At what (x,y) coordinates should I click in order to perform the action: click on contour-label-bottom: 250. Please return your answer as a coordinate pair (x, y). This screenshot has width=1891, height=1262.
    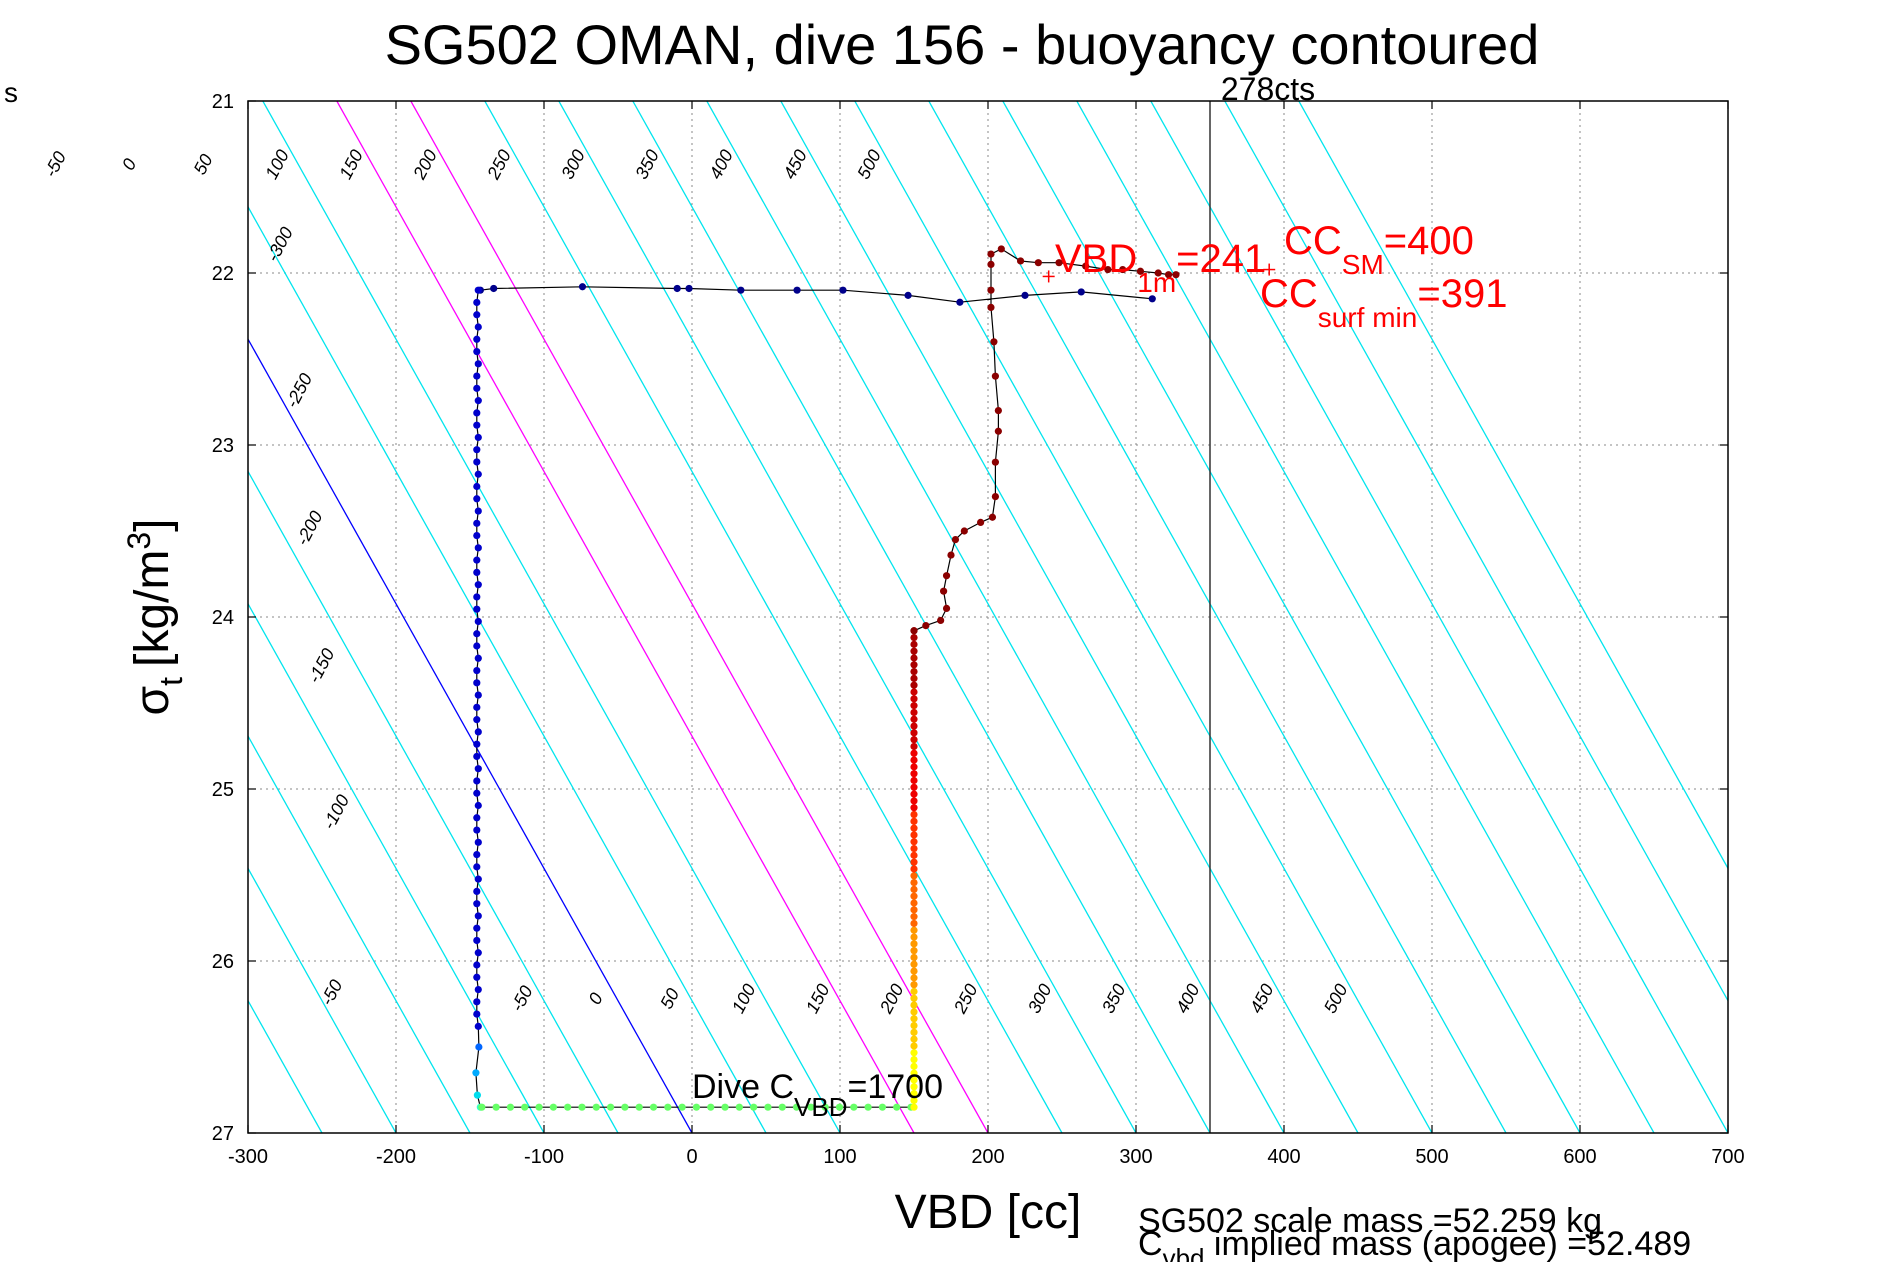
    Looking at the image, I should click on (965, 999).